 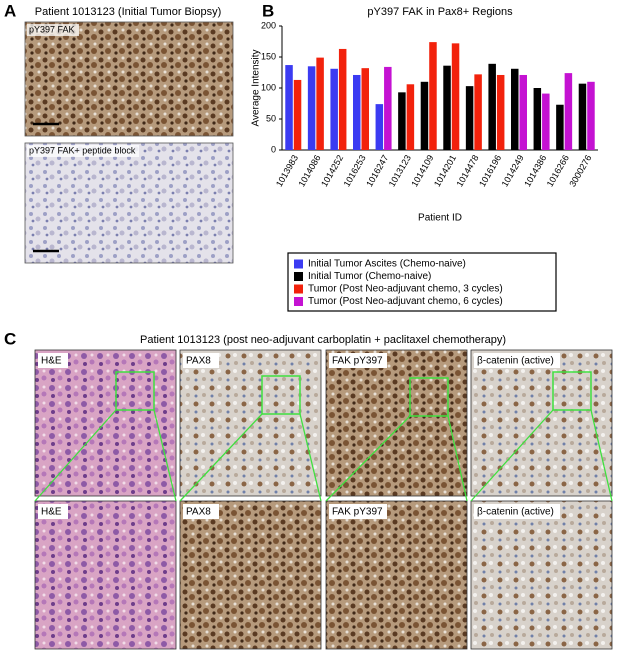 I want to click on legend-box, so click(x=422, y=282).